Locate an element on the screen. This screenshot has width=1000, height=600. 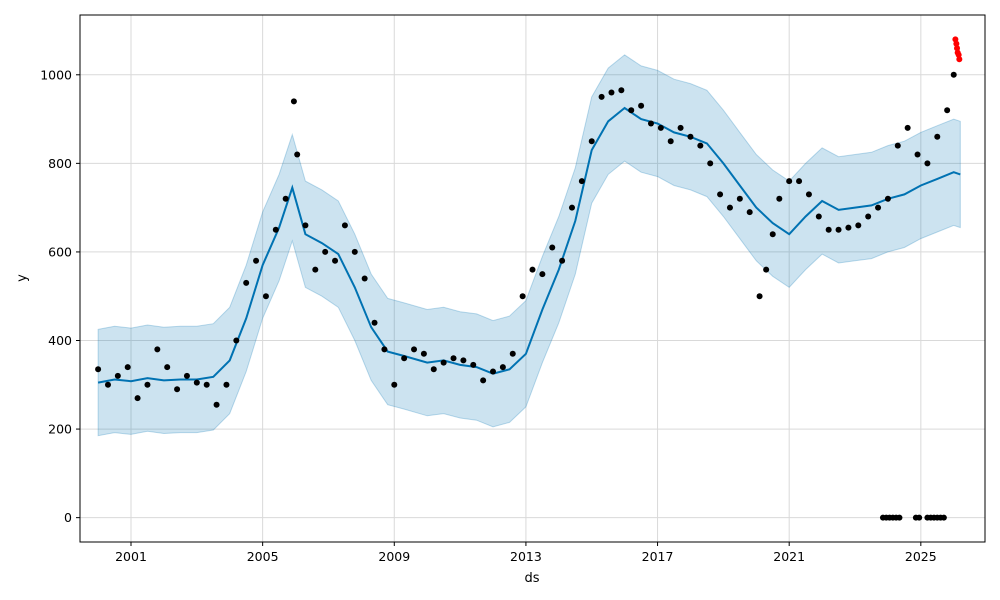
y-tick-label: 600 is located at coordinates (60, 251).